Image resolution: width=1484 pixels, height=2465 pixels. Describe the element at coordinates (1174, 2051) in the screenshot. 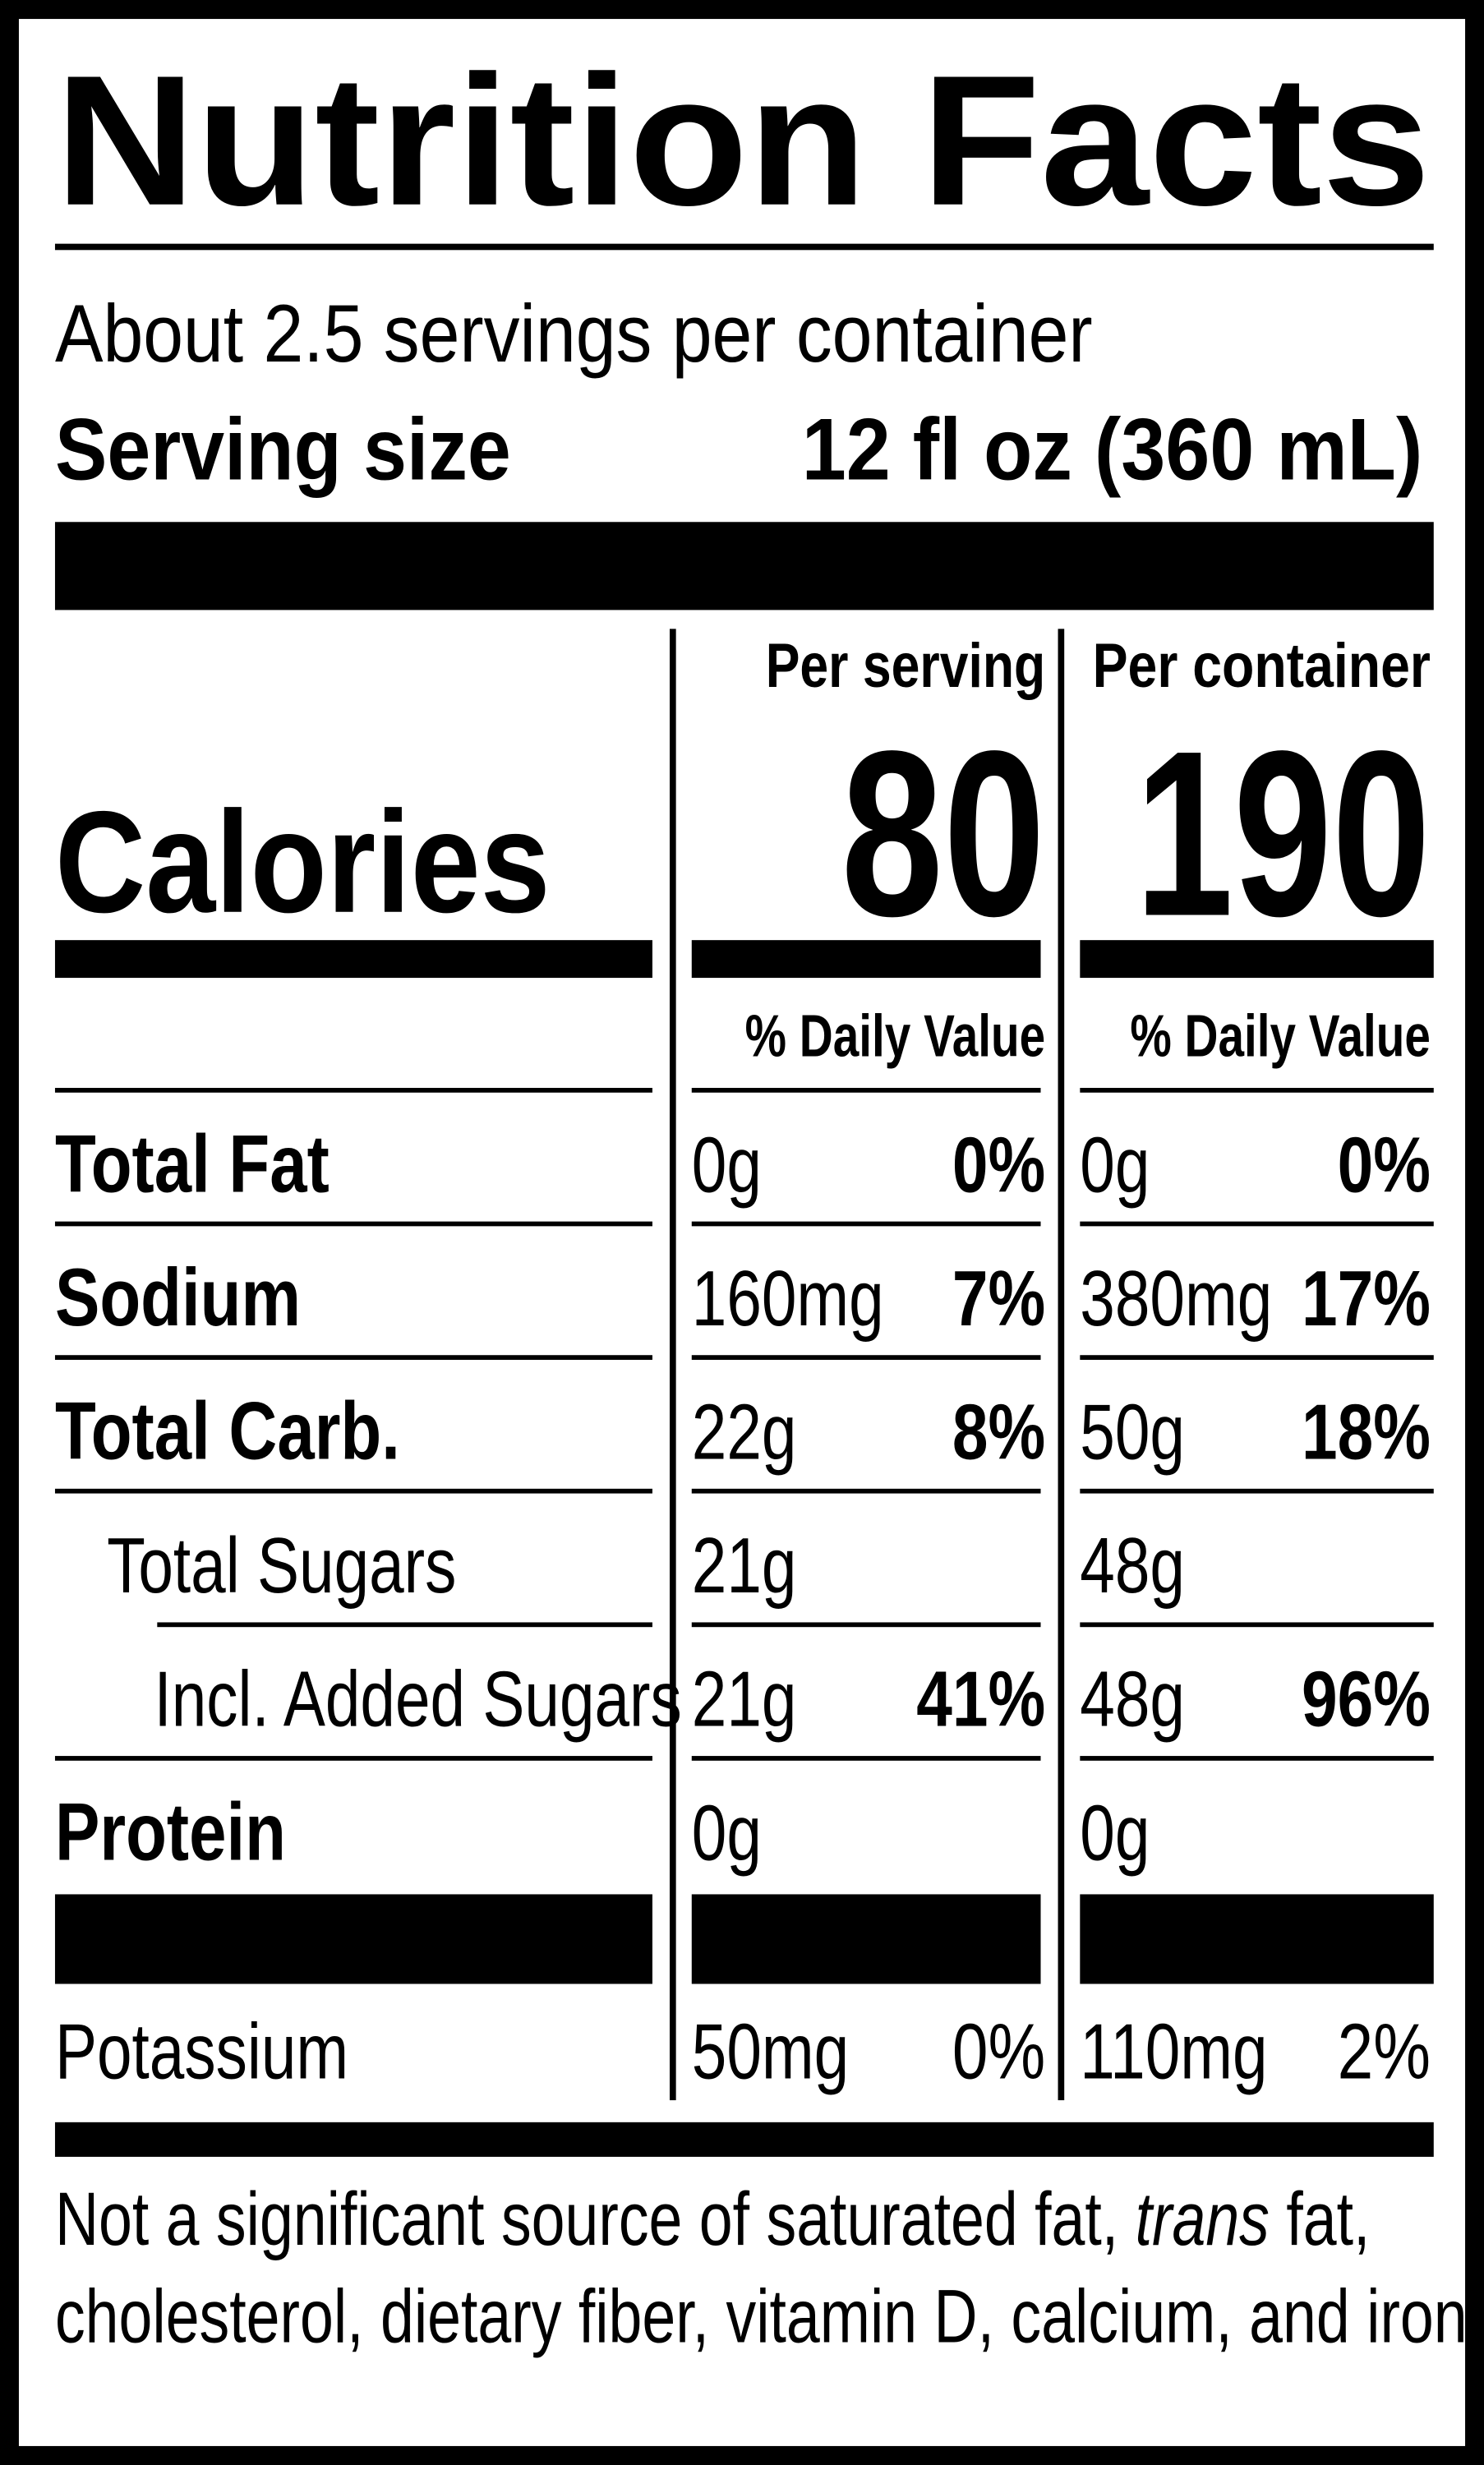

I see `amount: 110mg` at that location.